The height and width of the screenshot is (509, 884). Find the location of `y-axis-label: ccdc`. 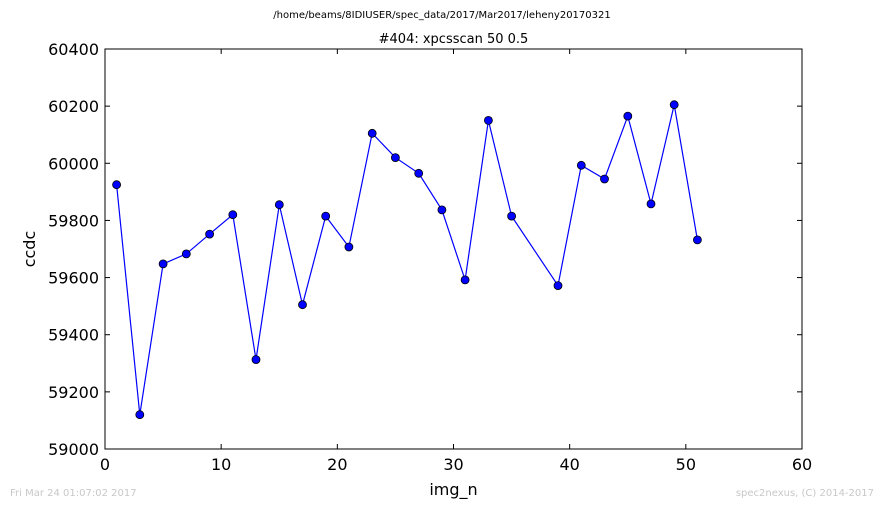

y-axis-label: ccdc is located at coordinates (29, 249).